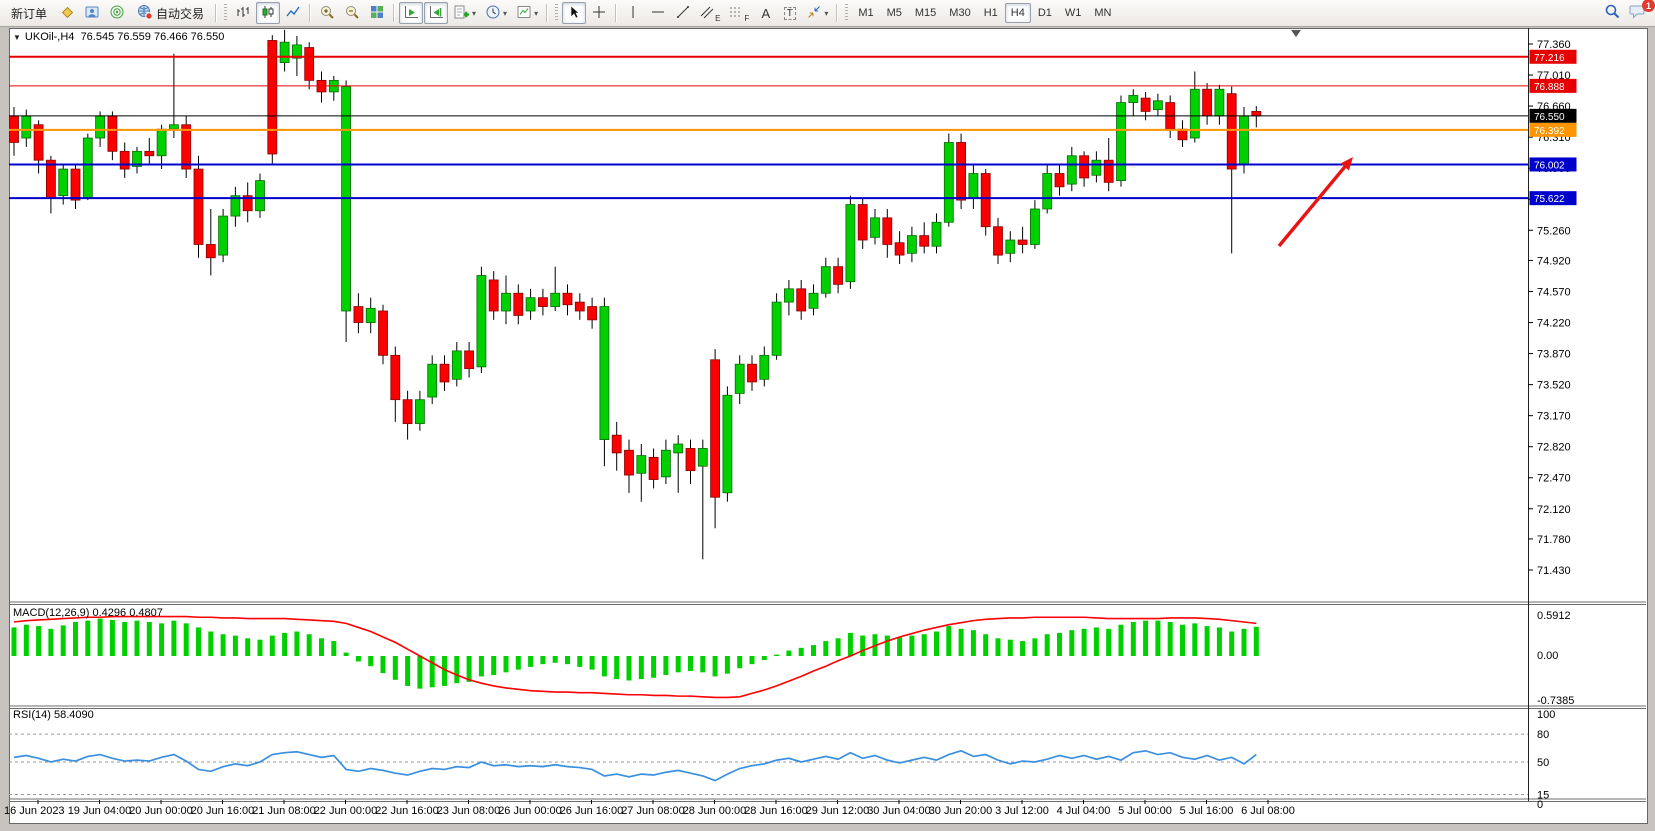 The height and width of the screenshot is (831, 1655). I want to click on candlestick-icon, so click(268, 13).